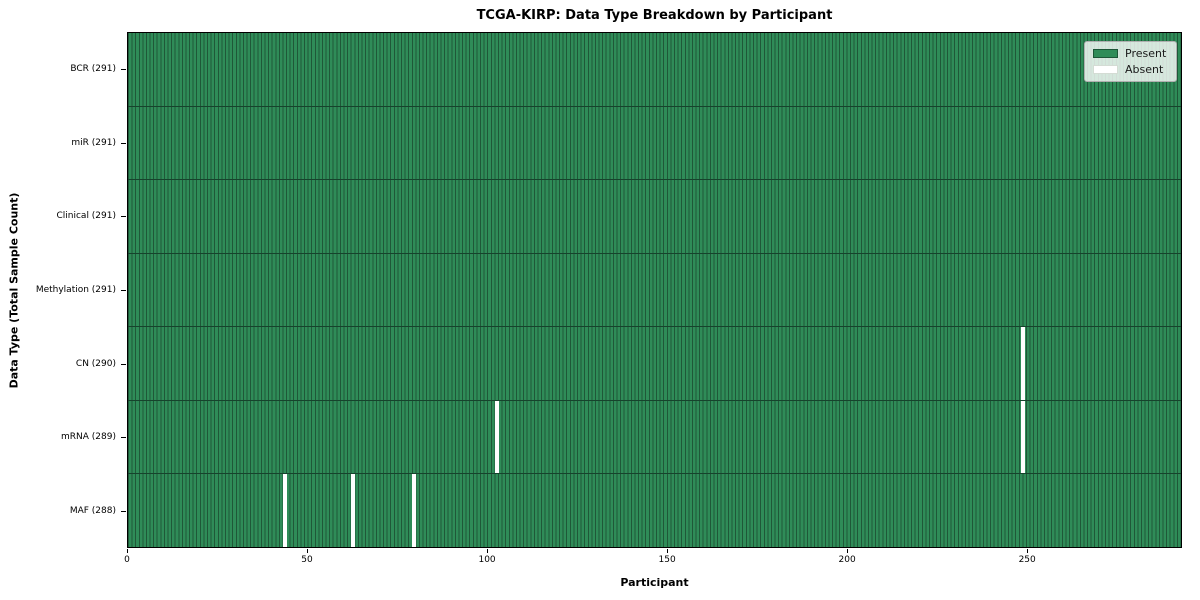 The image size is (1200, 600). Describe the element at coordinates (127, 560) in the screenshot. I see `x-tick-label: 0` at that location.